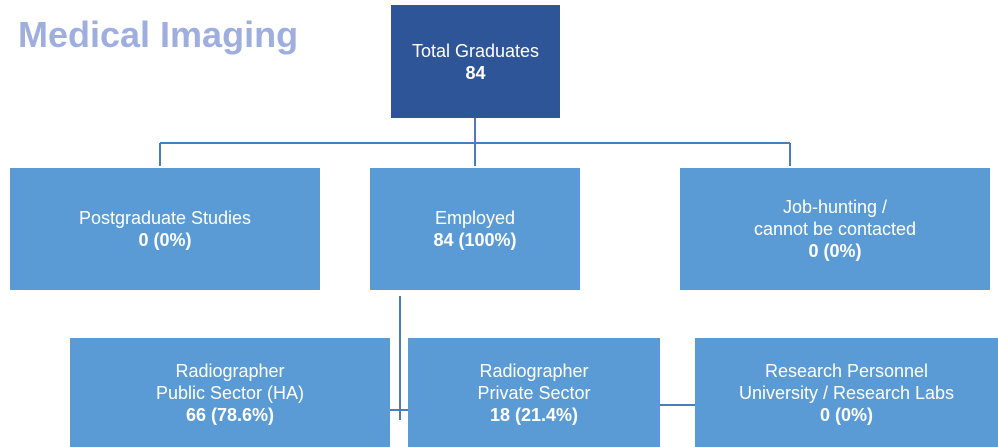 The image size is (998, 447). I want to click on node-label: Employed, so click(475, 218).